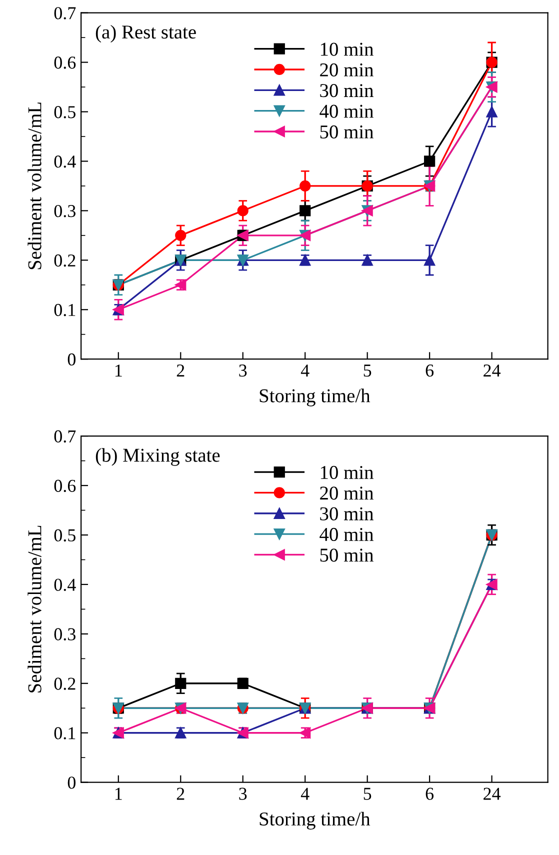 Image resolution: width=559 pixels, height=855 pixels. Describe the element at coordinates (146, 33) in the screenshot. I see `text: (a) Rest state` at that location.